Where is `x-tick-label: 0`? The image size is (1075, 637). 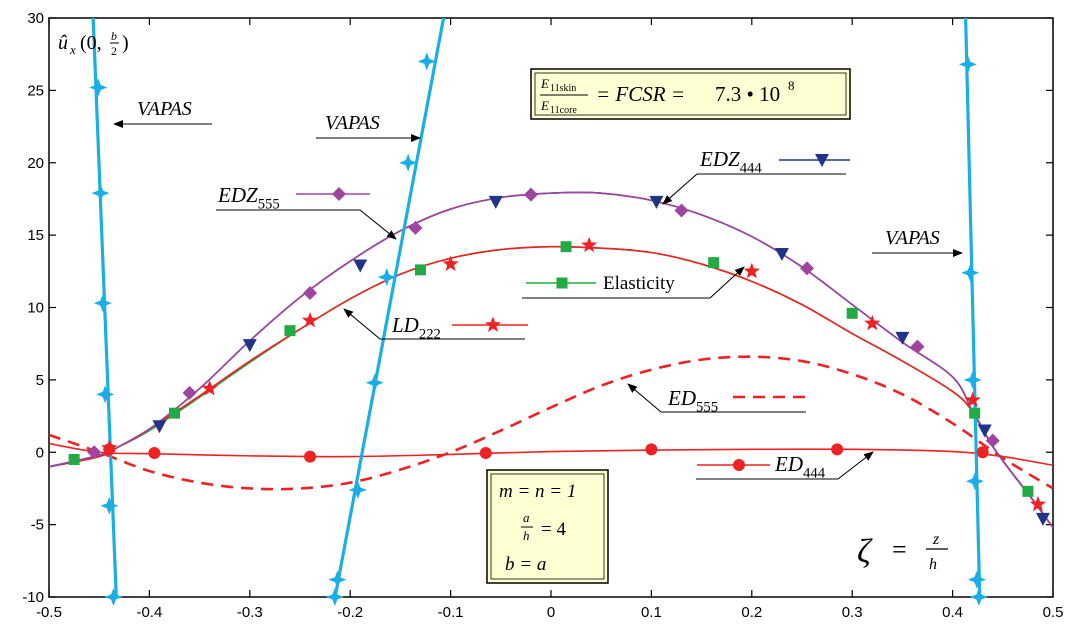 x-tick-label: 0 is located at coordinates (551, 612).